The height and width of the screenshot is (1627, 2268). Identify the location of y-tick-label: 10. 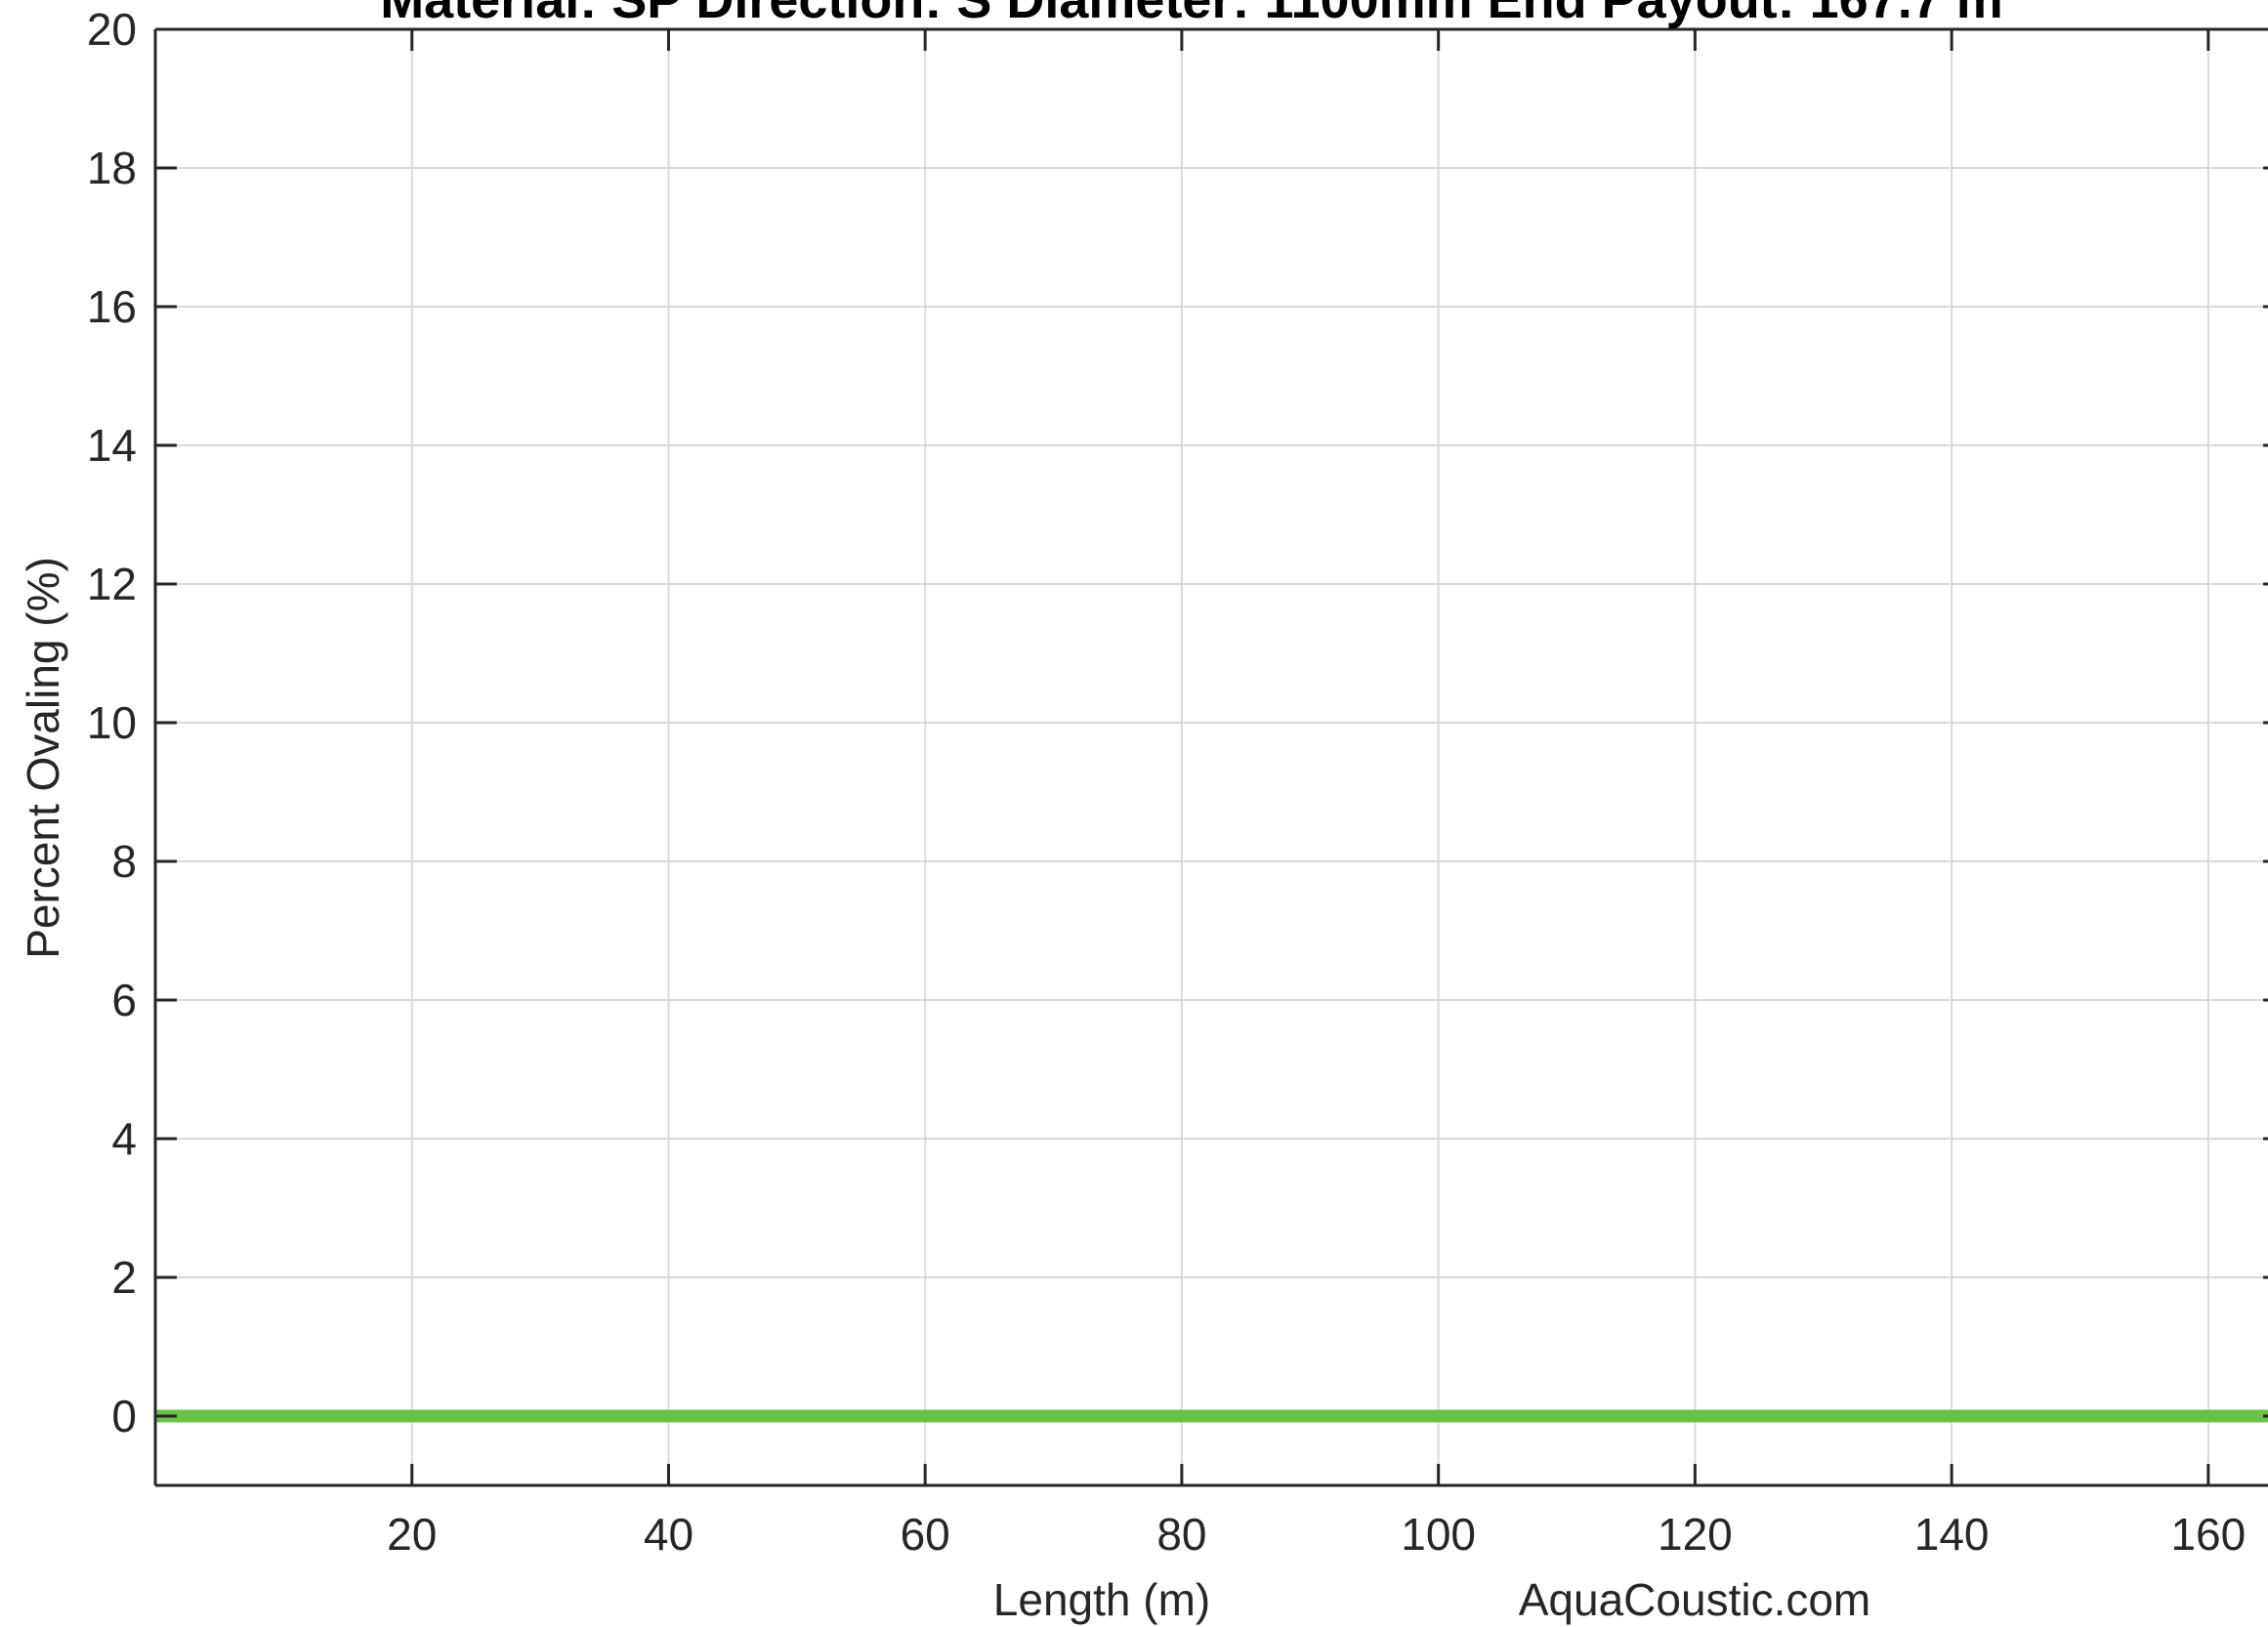
(112, 722).